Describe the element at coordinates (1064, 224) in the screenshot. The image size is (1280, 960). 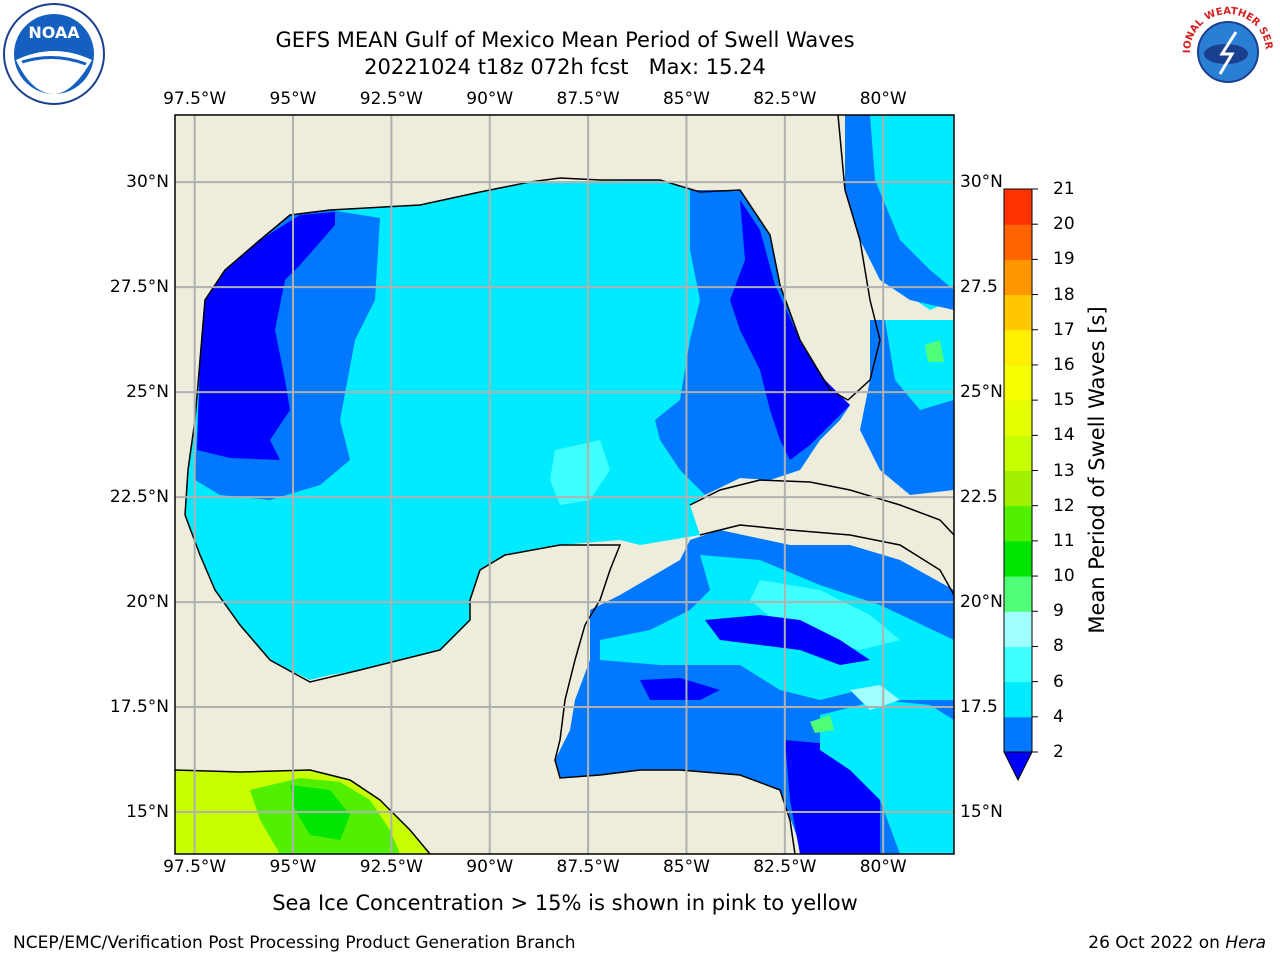
I see `colorbar-label: 20` at that location.